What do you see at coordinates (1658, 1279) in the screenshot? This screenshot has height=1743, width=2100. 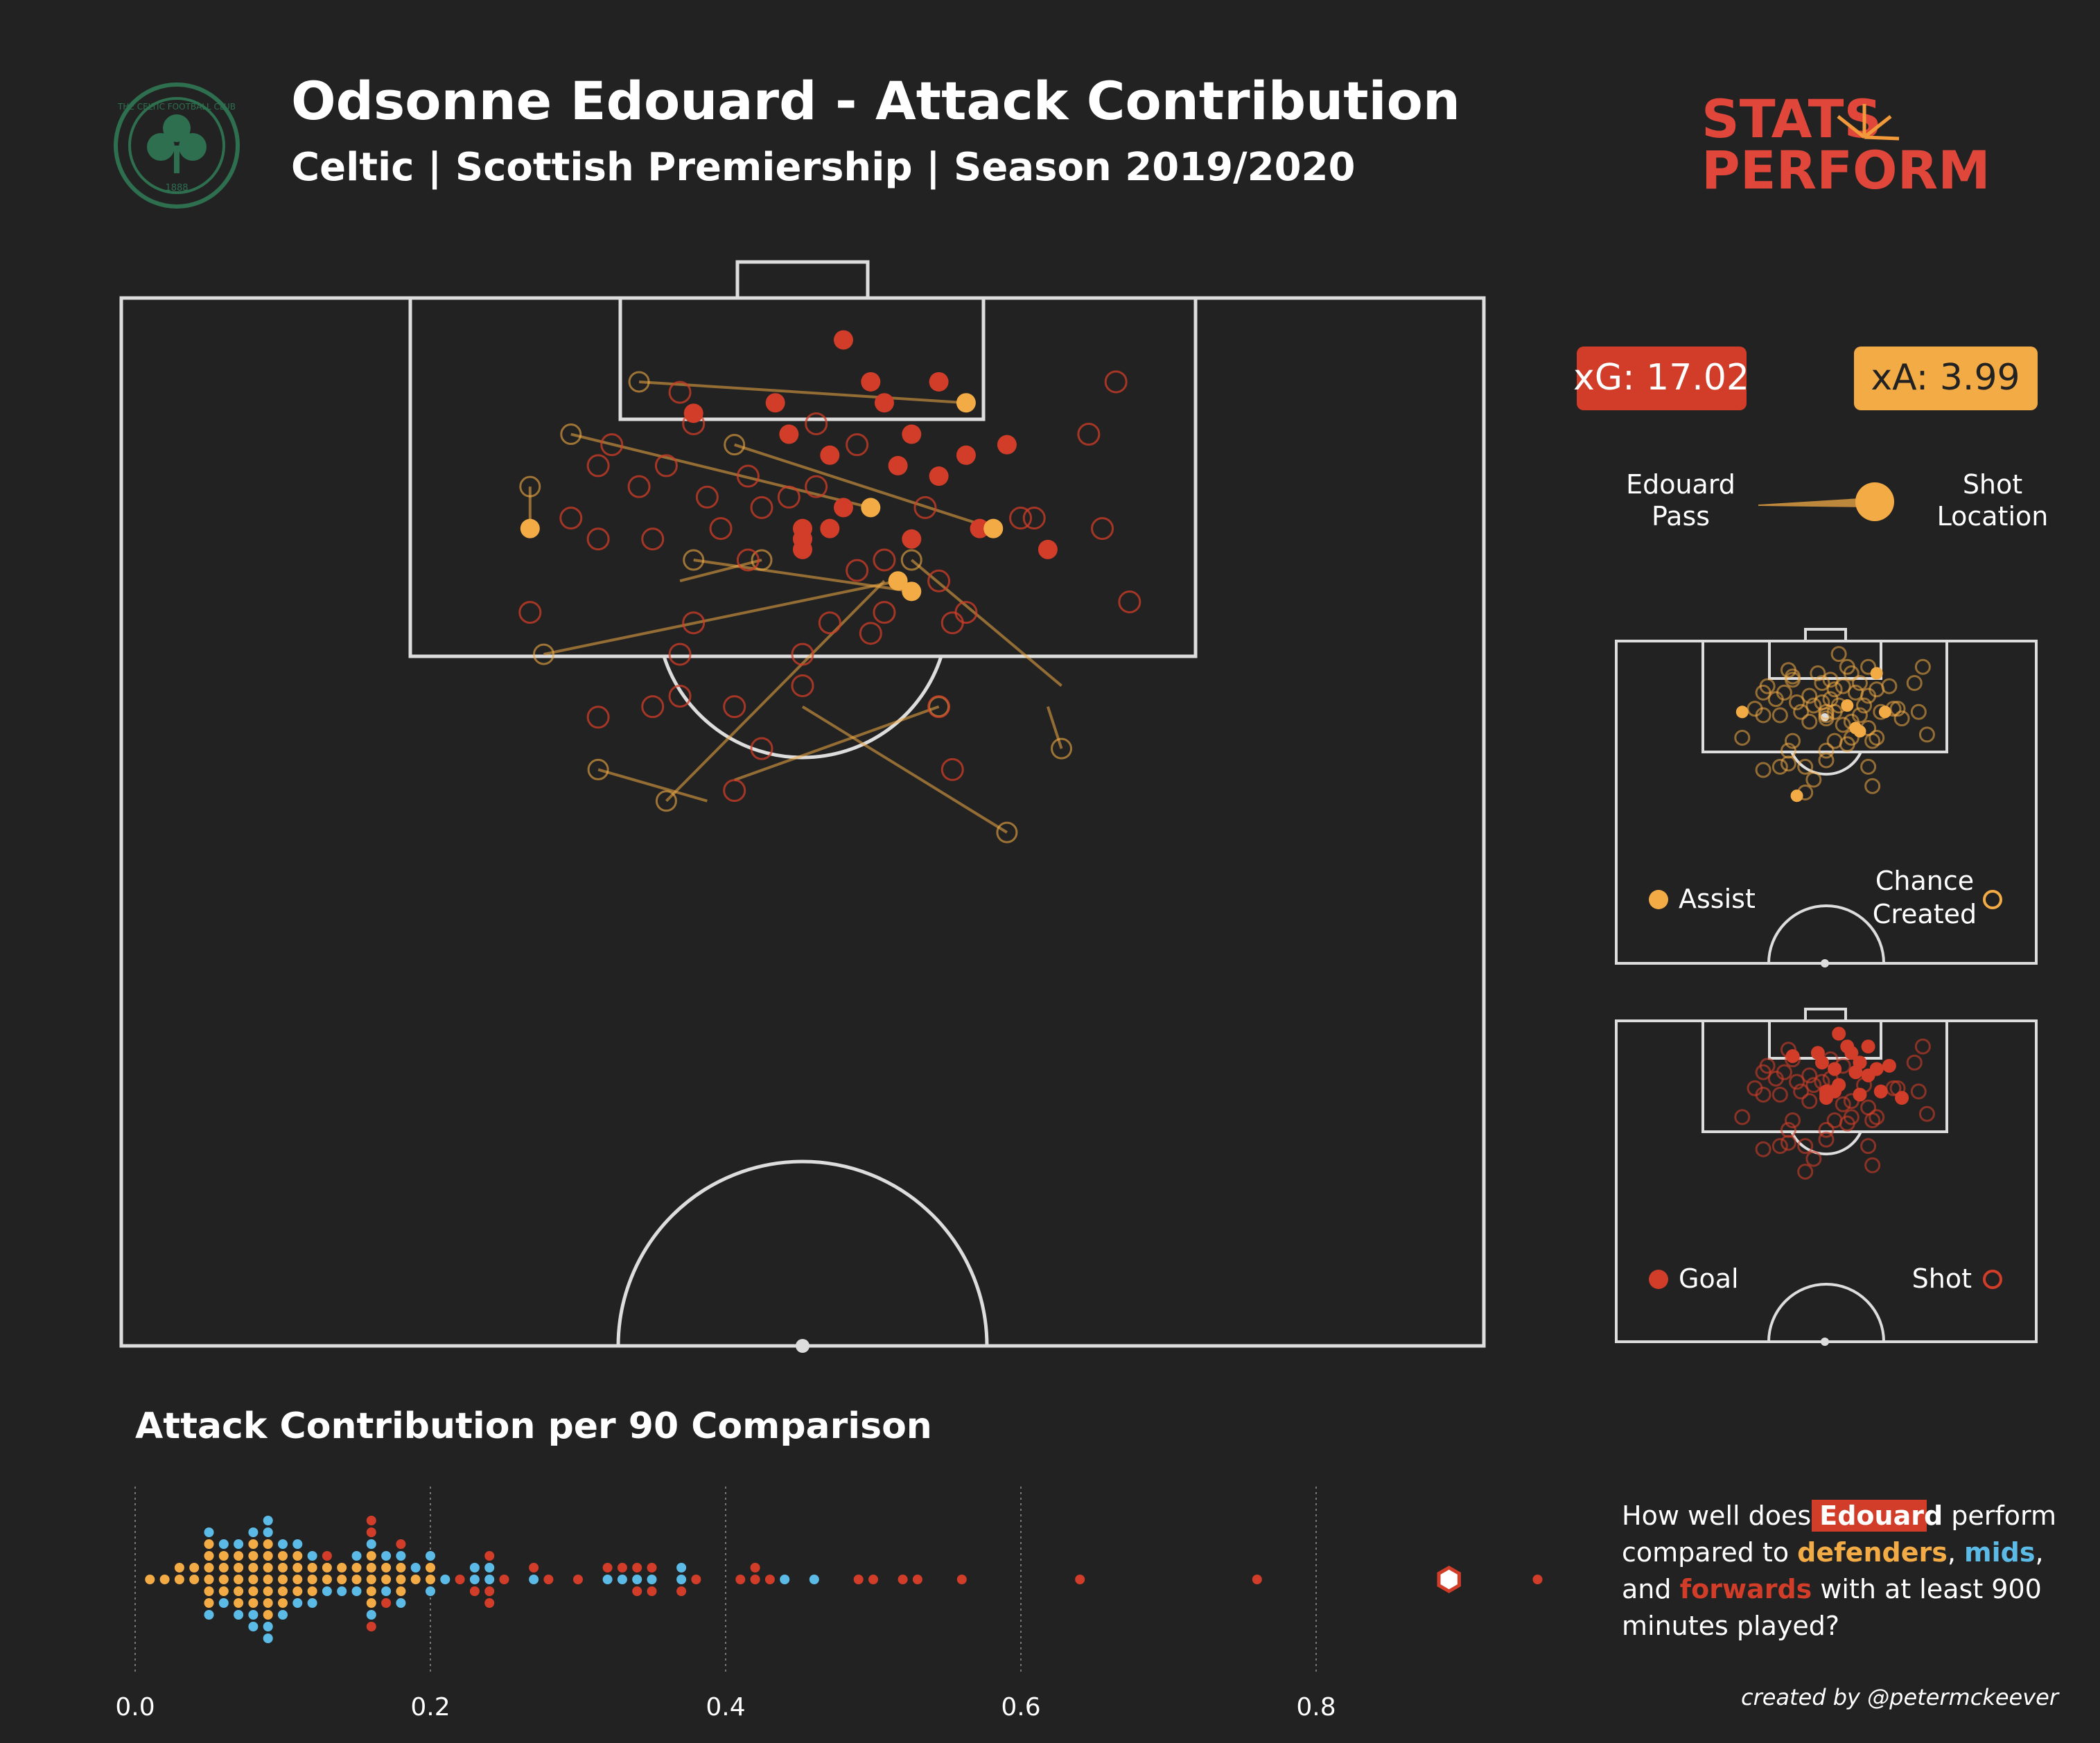 I see `goal-legend-icon` at bounding box center [1658, 1279].